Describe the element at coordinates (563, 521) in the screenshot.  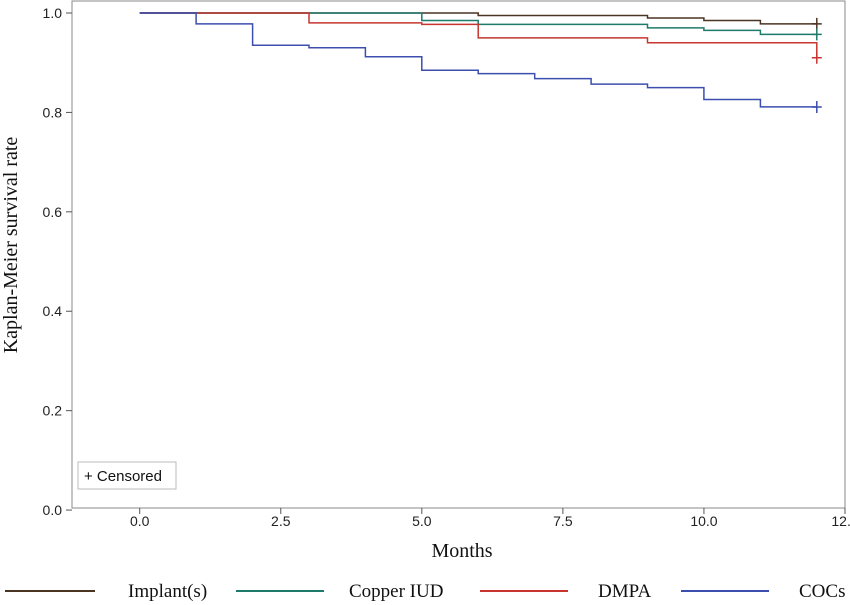
I see `x-tick-label: 7.5` at that location.